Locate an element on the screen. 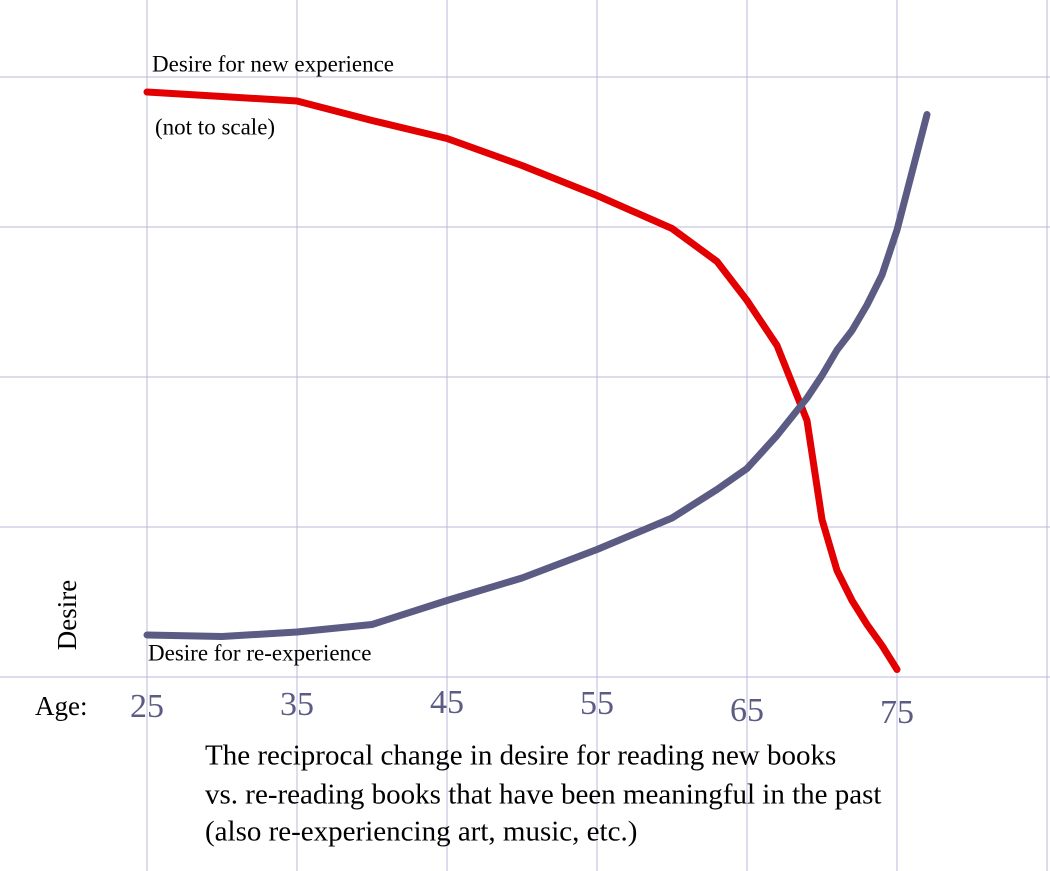  x-tick-label: 25 is located at coordinates (147, 706).